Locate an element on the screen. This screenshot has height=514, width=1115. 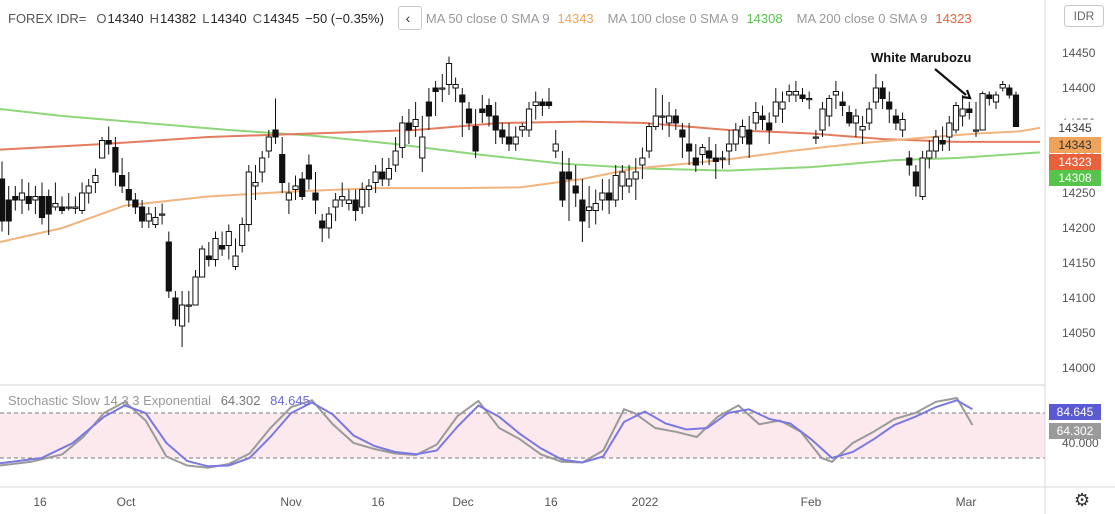
collapse-legend-button: ‹ is located at coordinates (409, 18).